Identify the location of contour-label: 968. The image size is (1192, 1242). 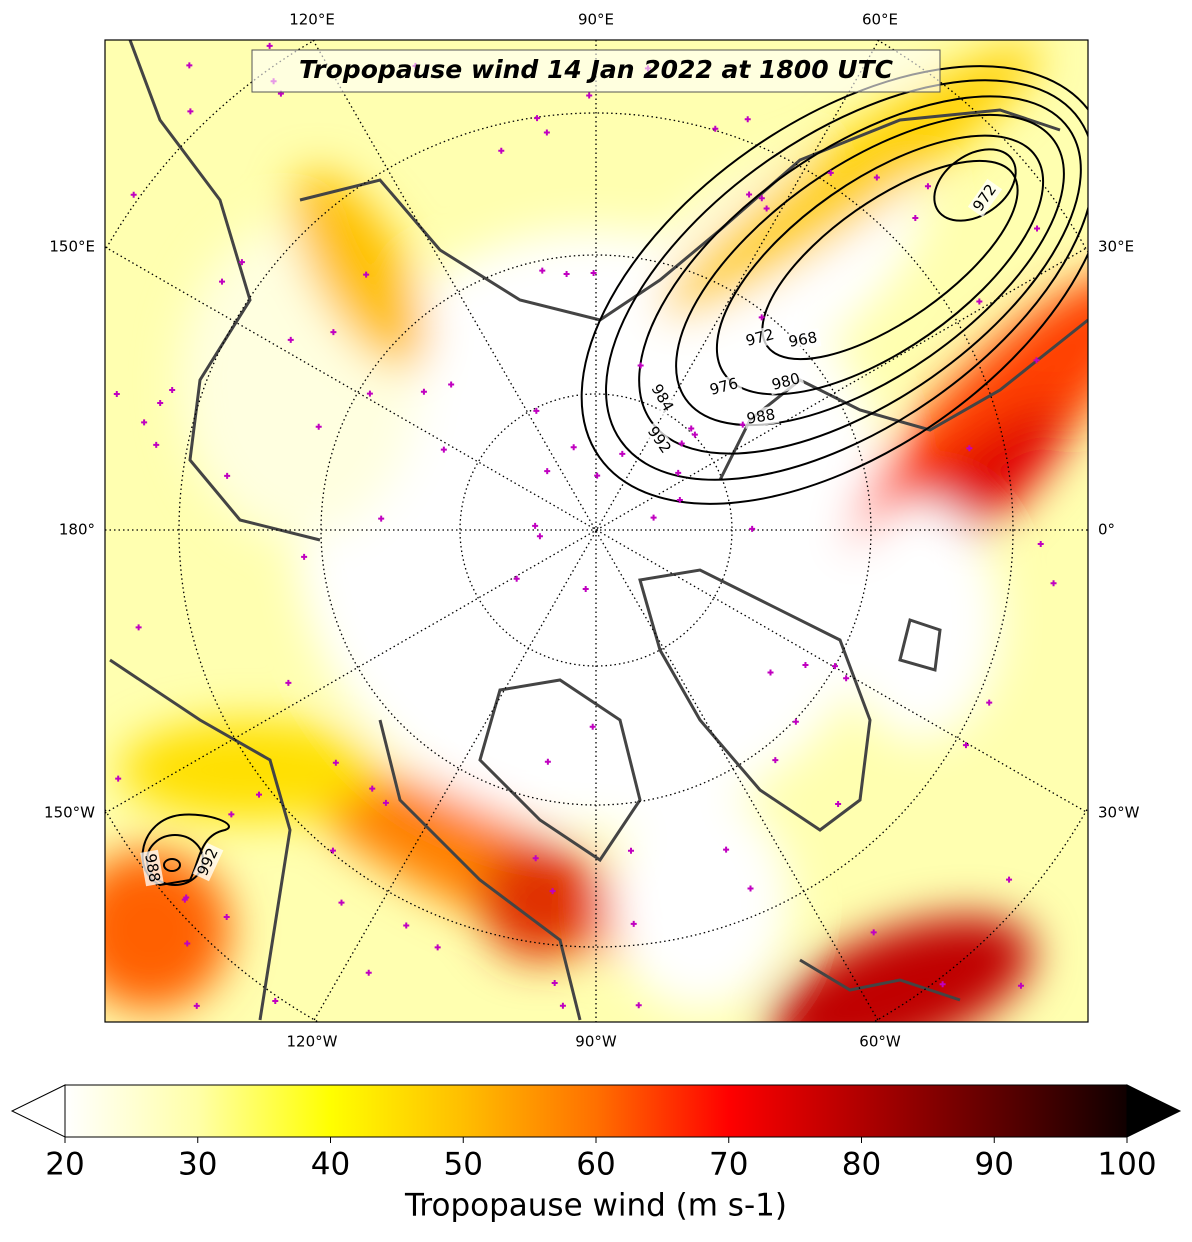
(802, 339).